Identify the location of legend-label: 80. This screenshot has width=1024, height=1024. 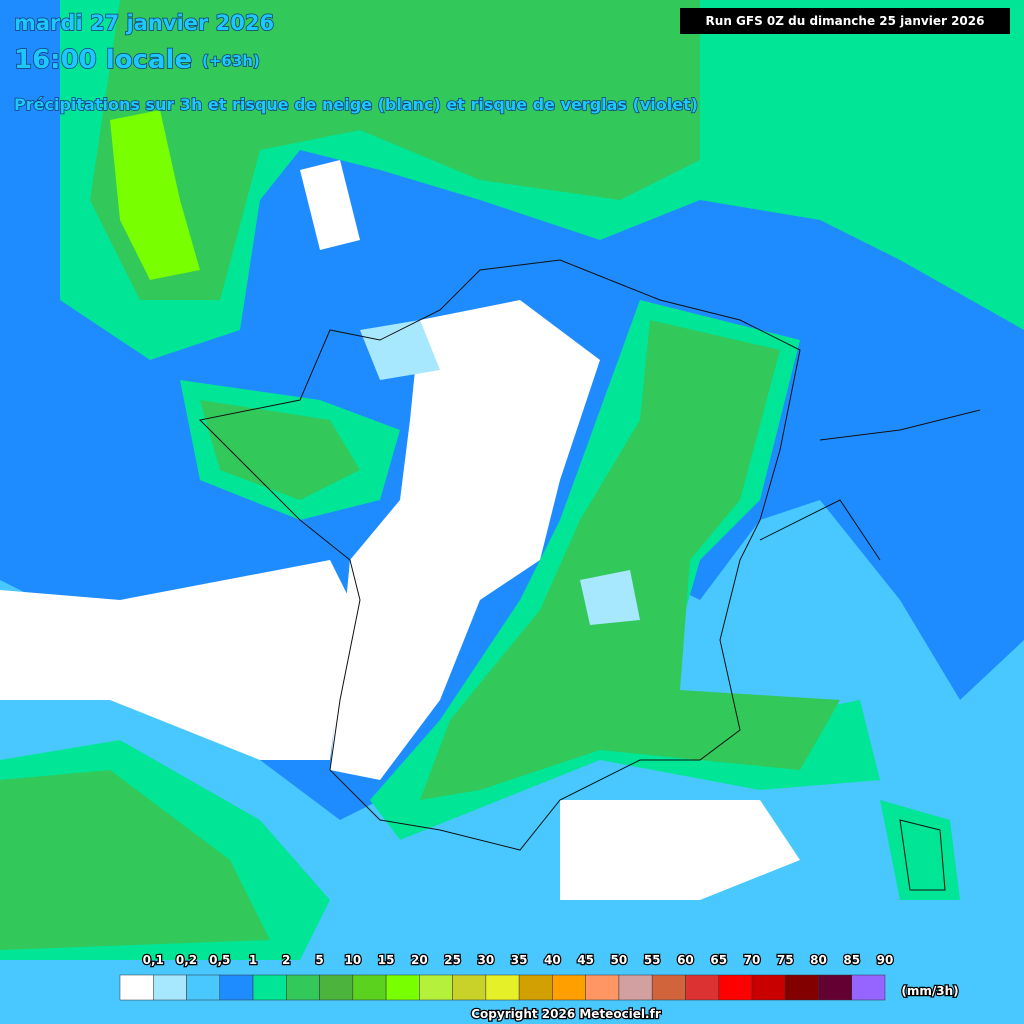
(818, 960).